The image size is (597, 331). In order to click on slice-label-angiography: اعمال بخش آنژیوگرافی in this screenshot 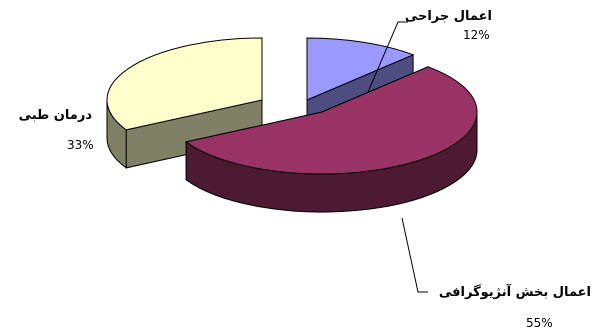, I will do `click(515, 291)`.